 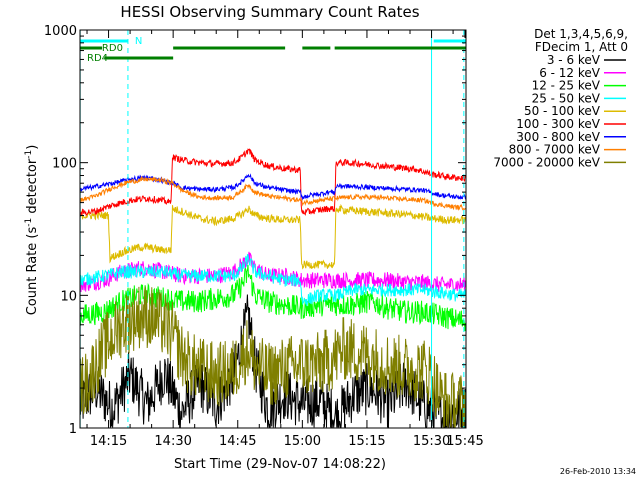 What do you see at coordinates (558, 124) in the screenshot?
I see `legend-label-100-300: 100 - 300 keV` at bounding box center [558, 124].